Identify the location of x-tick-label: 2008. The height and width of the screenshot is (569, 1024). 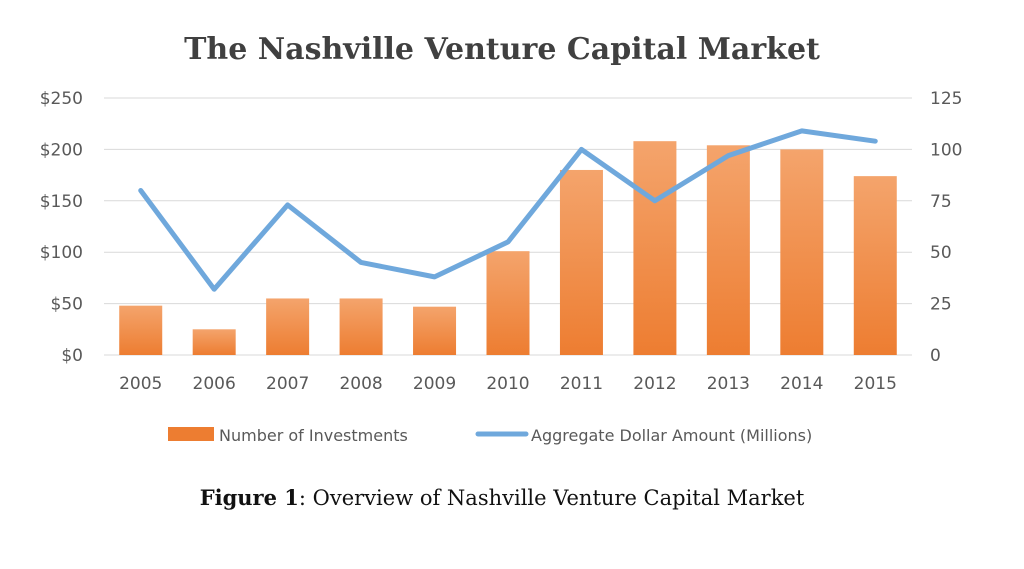
(360, 384).